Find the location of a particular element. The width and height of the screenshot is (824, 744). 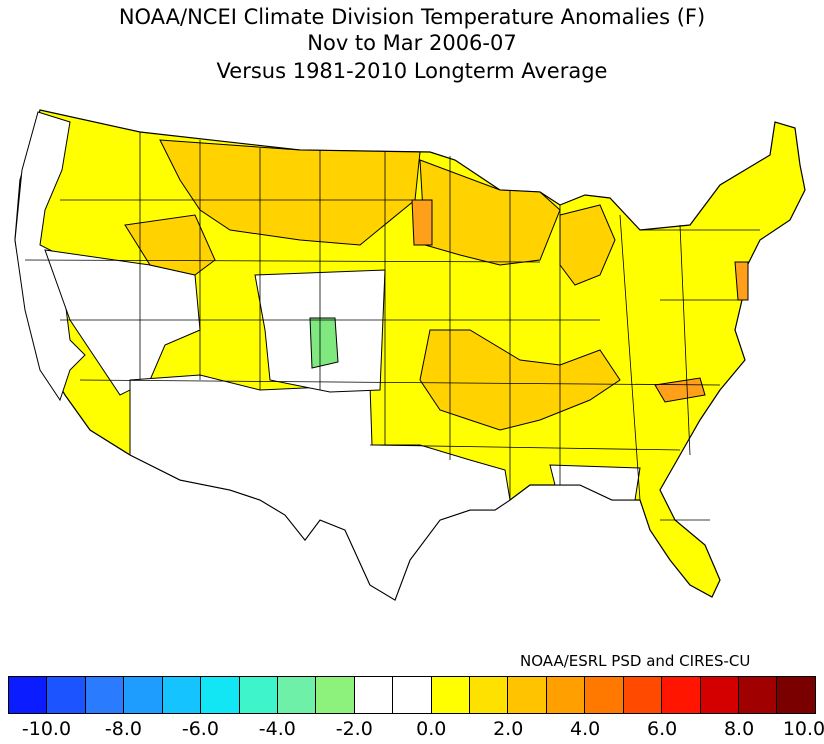

minnesota-strong-warm is located at coordinates (422, 222).